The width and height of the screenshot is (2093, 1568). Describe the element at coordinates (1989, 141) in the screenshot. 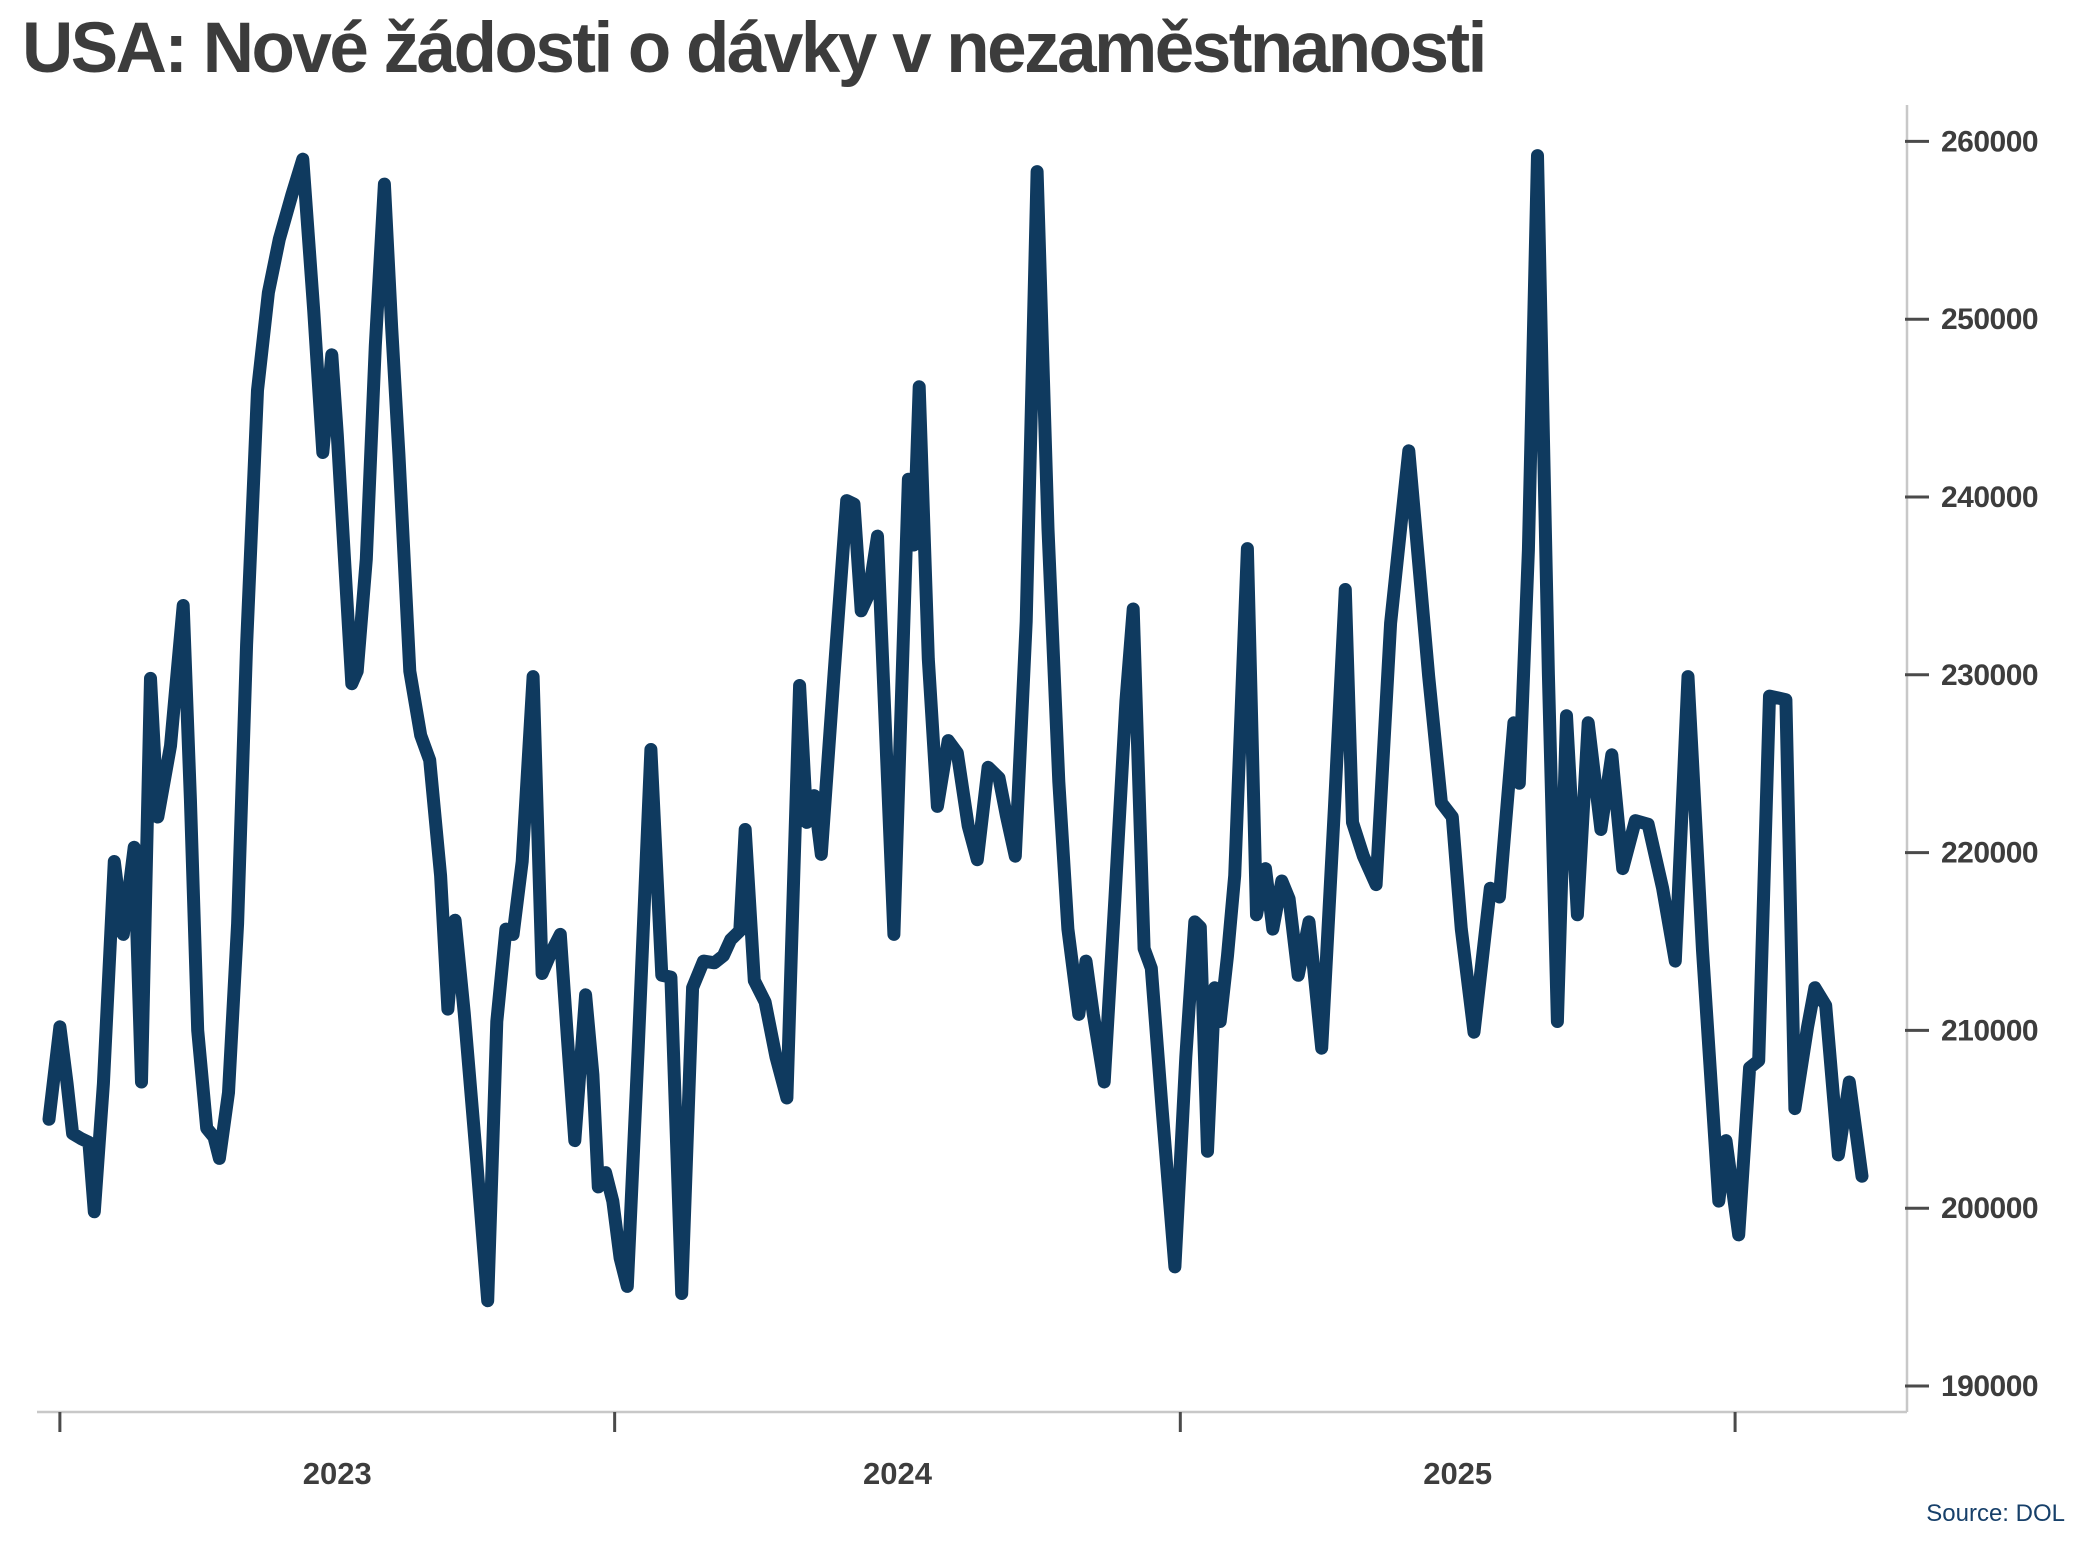

I see `y-tick-label: 260000` at that location.